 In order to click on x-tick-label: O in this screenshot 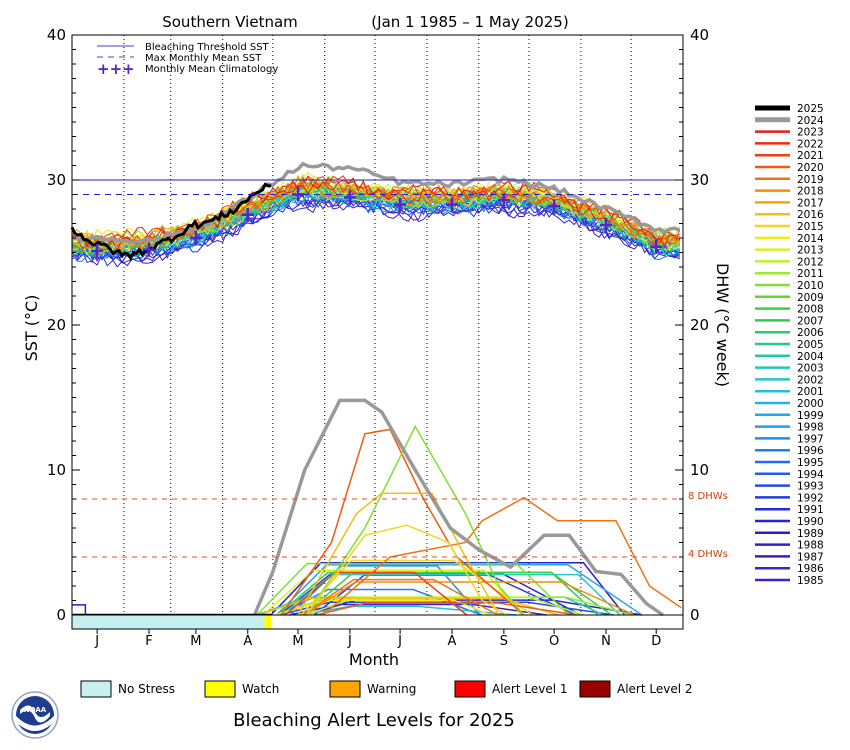, I will do `click(554, 641)`.